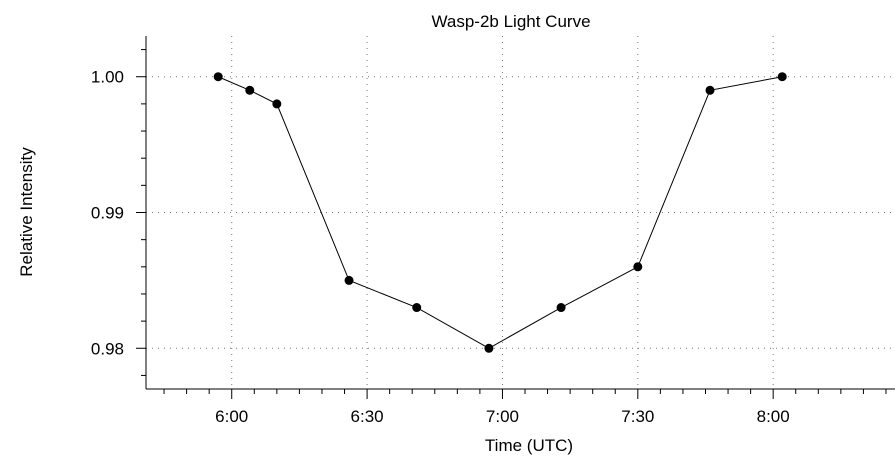 The width and height of the screenshot is (895, 461). Describe the element at coordinates (107, 213) in the screenshot. I see `y-tick-label: 0.99` at that location.